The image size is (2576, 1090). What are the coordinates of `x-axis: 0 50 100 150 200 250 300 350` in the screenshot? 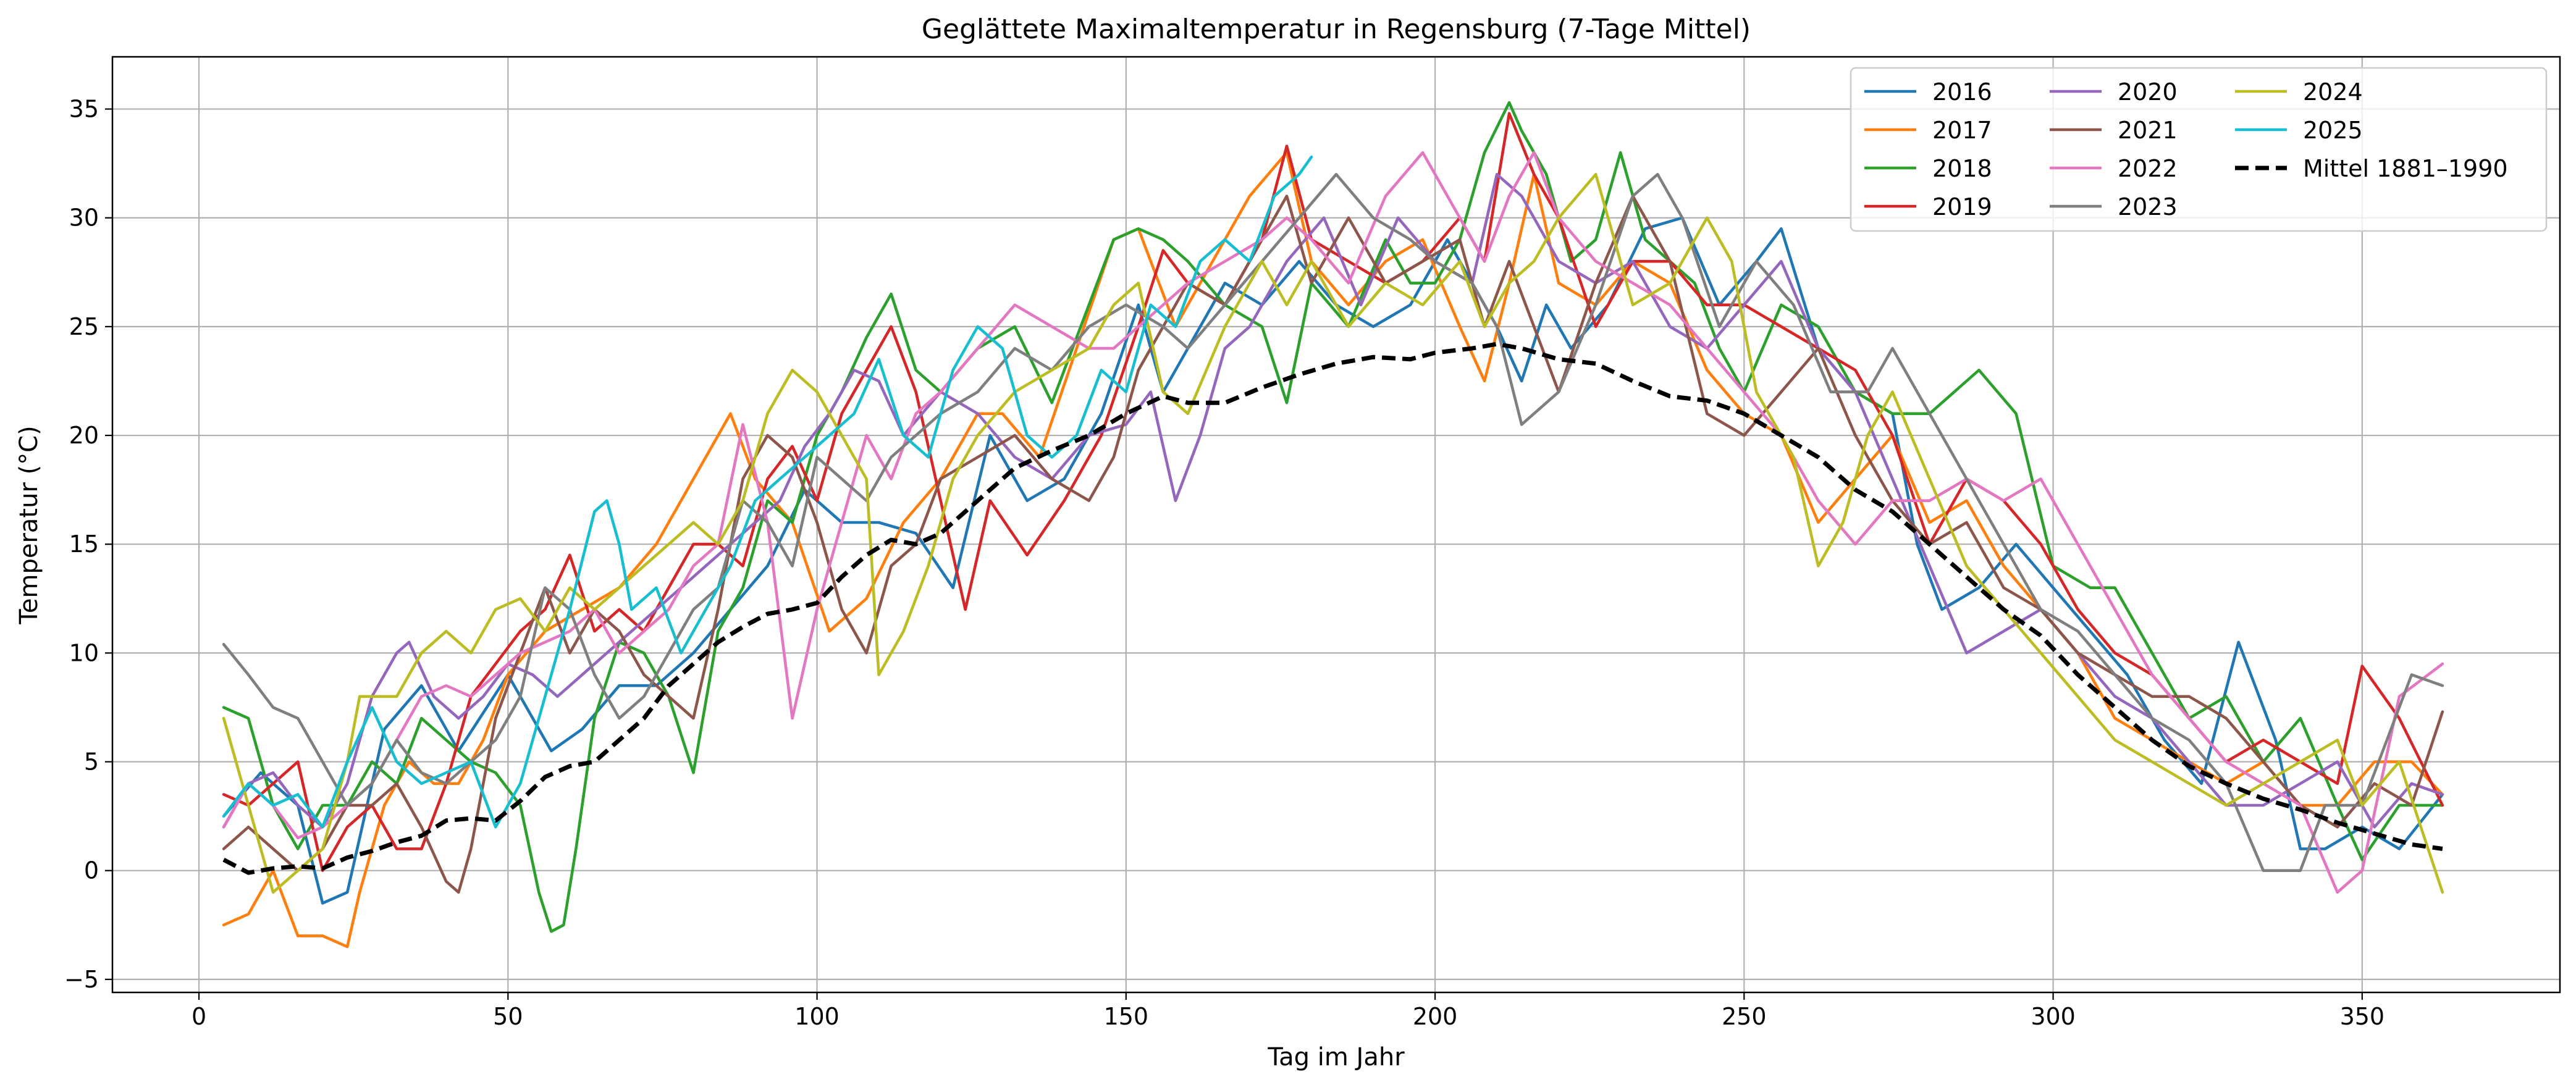 It's located at (1288, 1011).